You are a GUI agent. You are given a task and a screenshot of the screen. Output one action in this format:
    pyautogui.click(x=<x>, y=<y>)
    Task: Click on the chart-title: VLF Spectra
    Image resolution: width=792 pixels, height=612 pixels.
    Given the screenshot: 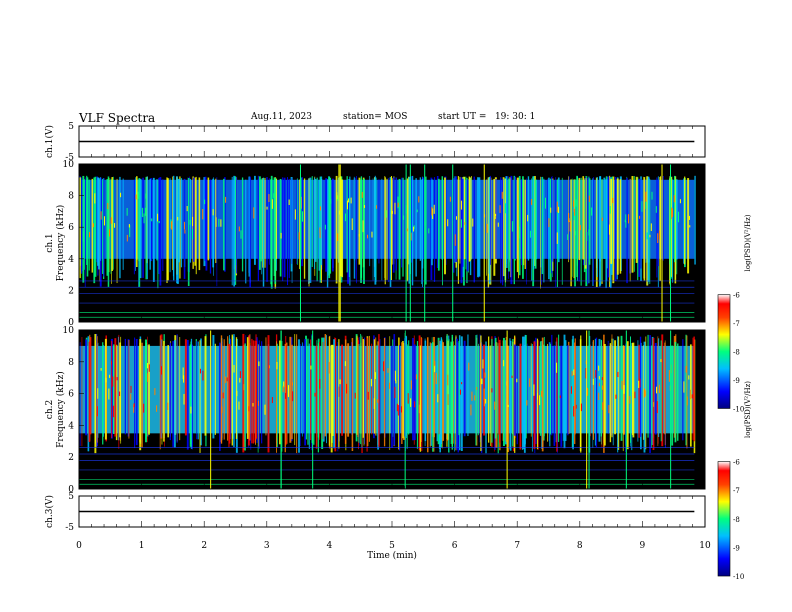 What is the action you would take?
    pyautogui.click(x=117, y=118)
    